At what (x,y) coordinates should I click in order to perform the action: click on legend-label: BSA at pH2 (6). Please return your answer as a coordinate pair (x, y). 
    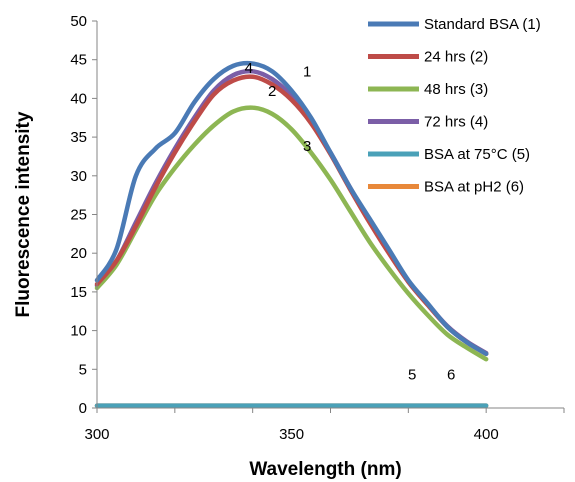
    Looking at the image, I should click on (474, 187).